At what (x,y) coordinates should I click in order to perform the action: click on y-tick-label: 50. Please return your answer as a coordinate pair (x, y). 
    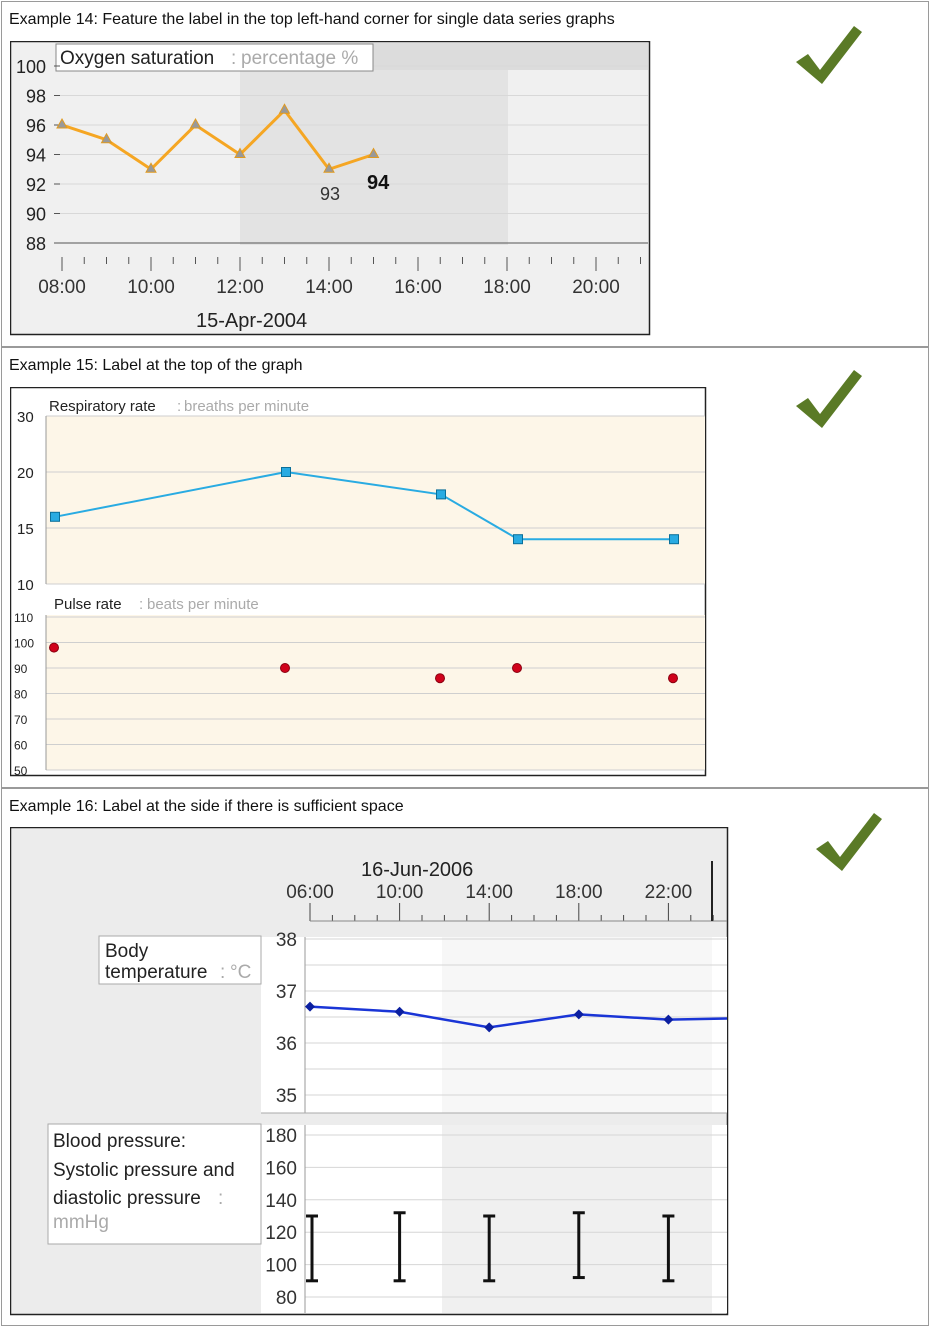
    Looking at the image, I should click on (21, 771).